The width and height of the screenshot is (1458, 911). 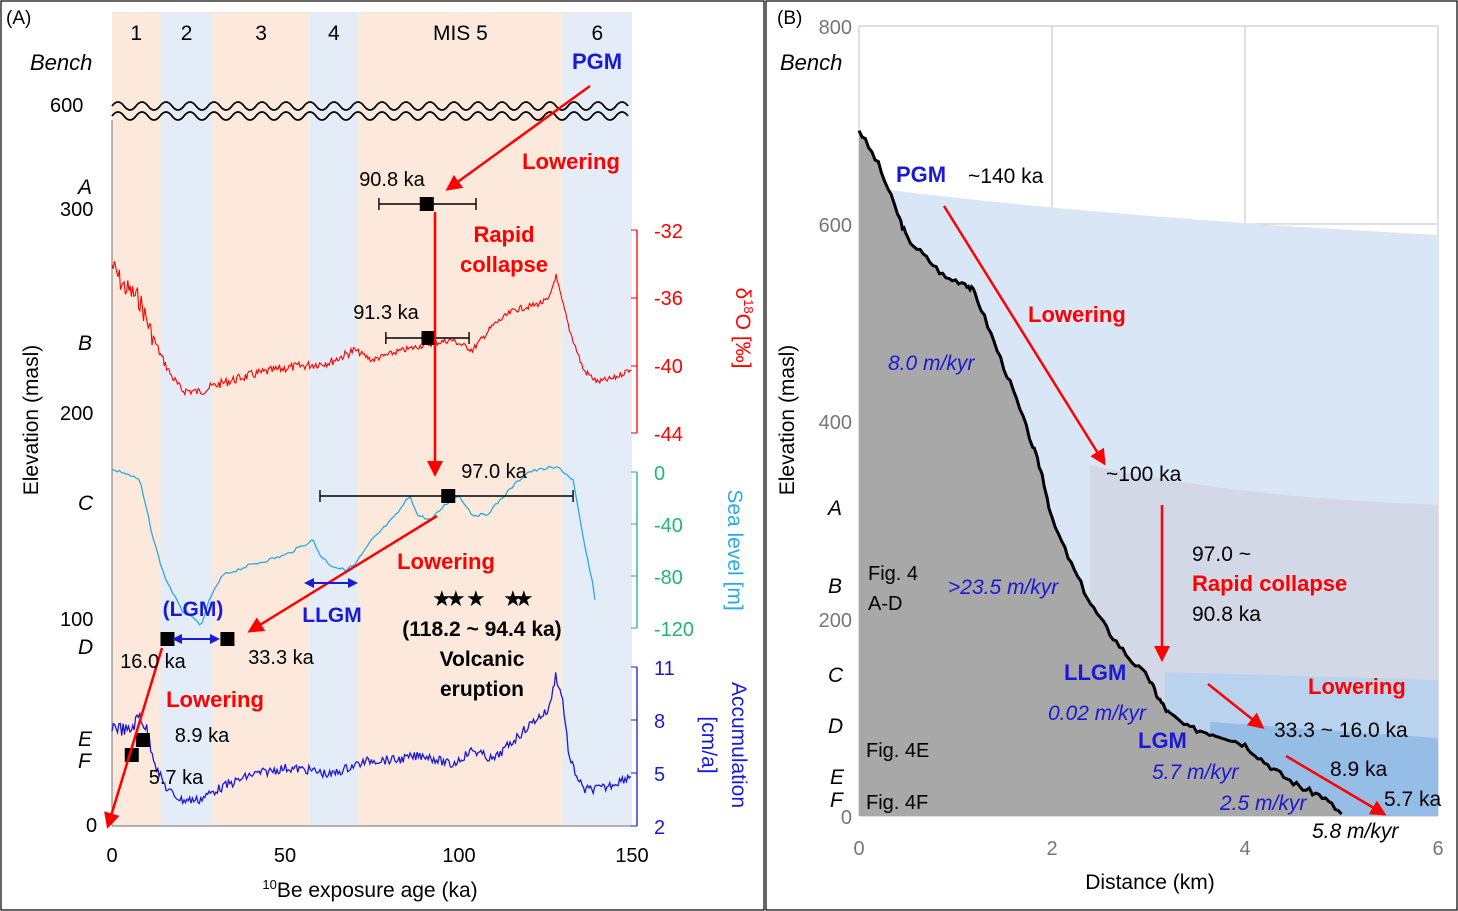 I want to click on mis-label-1: 1, so click(x=136, y=33).